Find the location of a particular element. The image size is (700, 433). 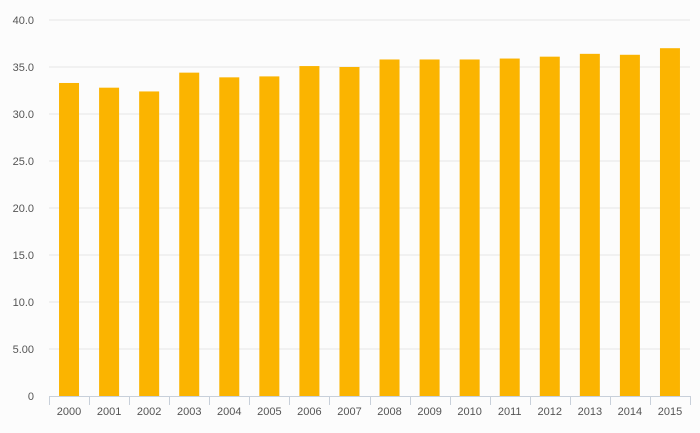

y-tick-label: 10.0 is located at coordinates (23, 303).